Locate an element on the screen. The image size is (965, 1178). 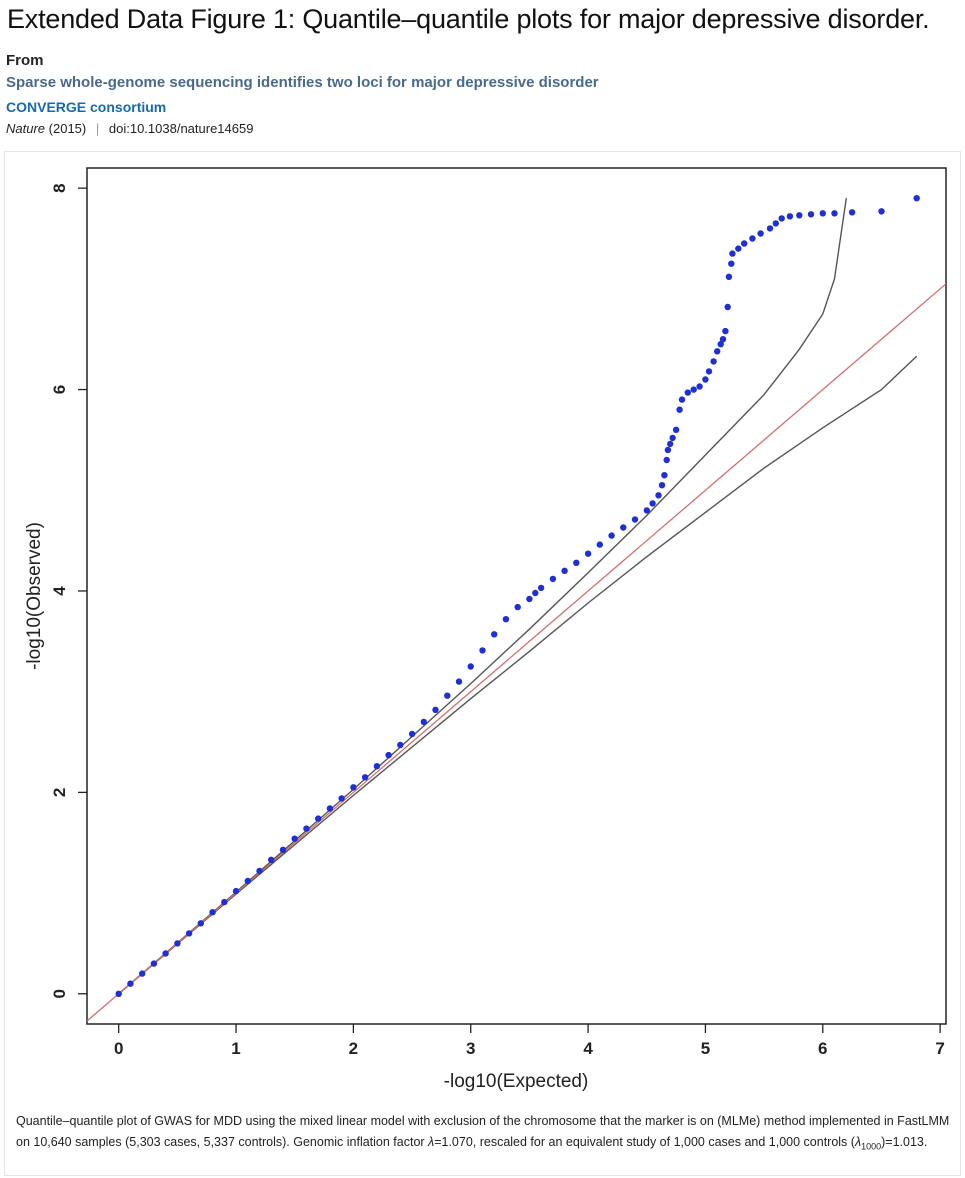
lambda-symbol: λ is located at coordinates (431, 1142).